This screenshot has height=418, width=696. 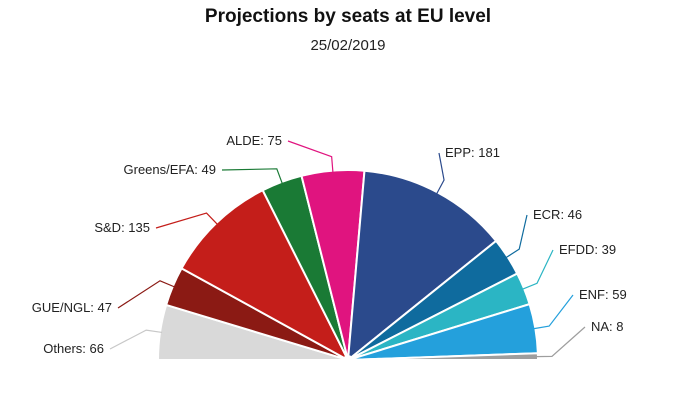 I want to click on label-others: Others: 66, so click(x=73, y=348).